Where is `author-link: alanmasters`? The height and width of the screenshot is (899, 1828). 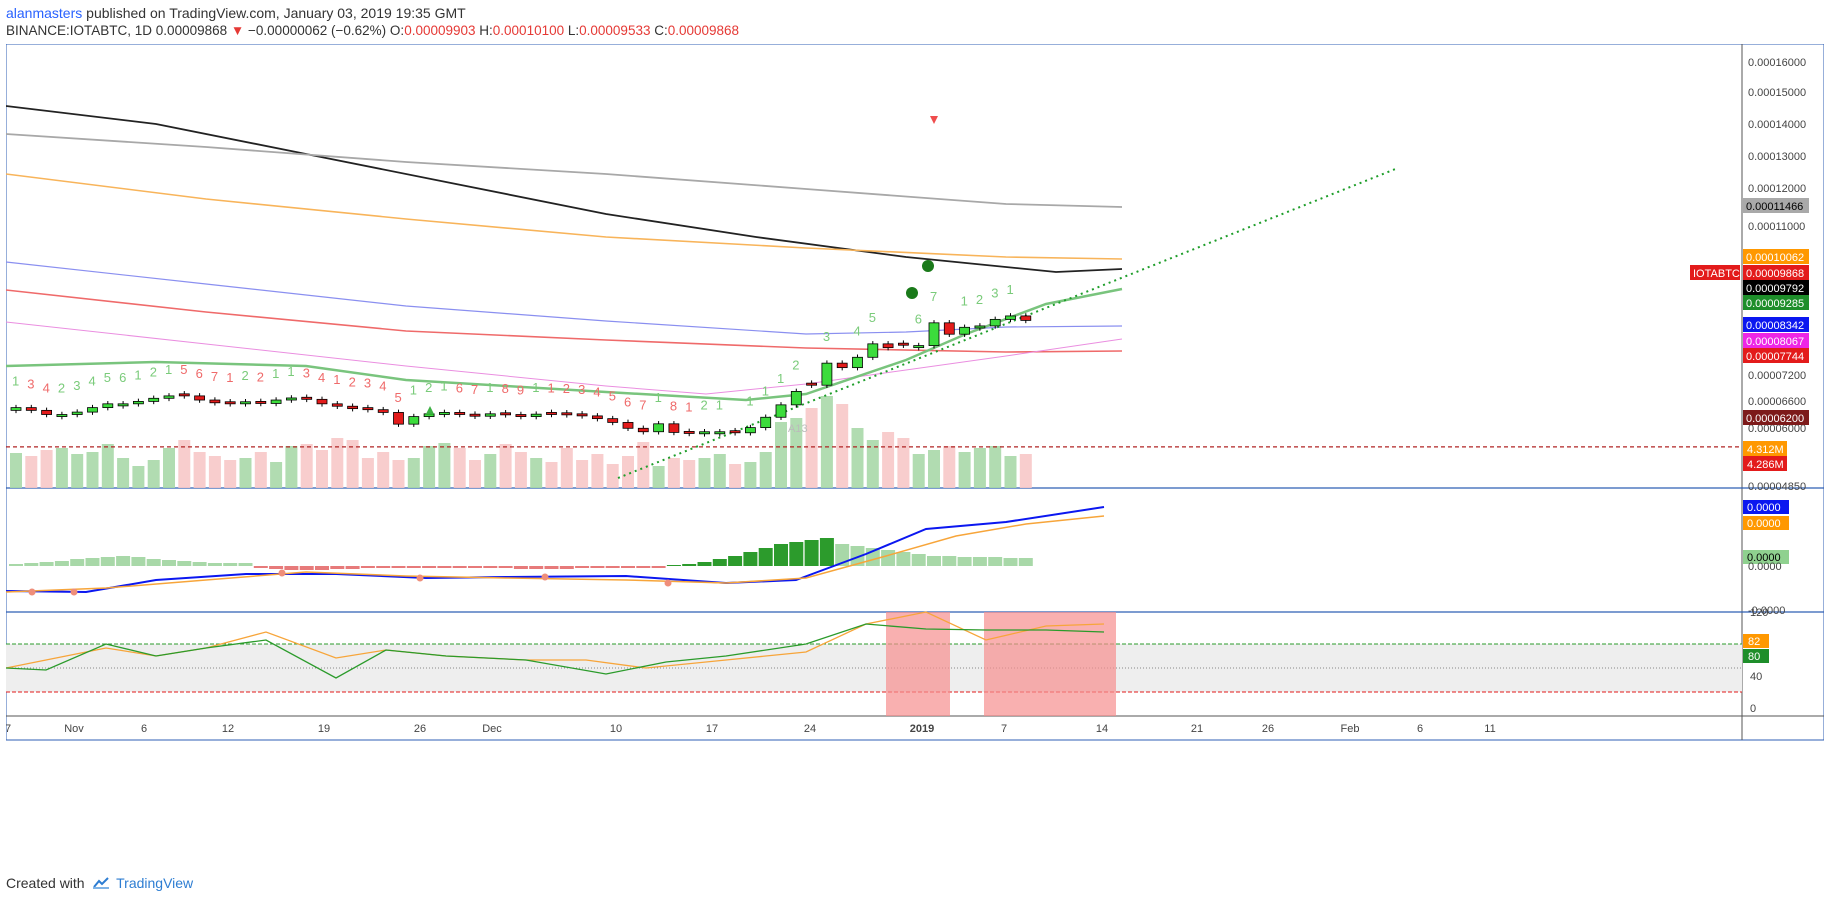
author-link: alanmasters is located at coordinates (44, 13).